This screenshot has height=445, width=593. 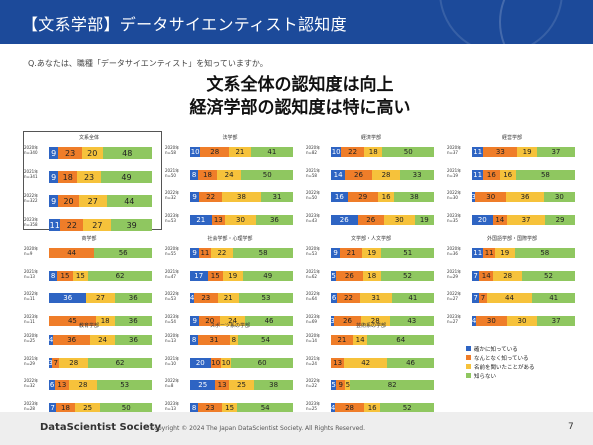 I want to click on stacked-bar: 8 15 15 62, so click(x=100, y=275).